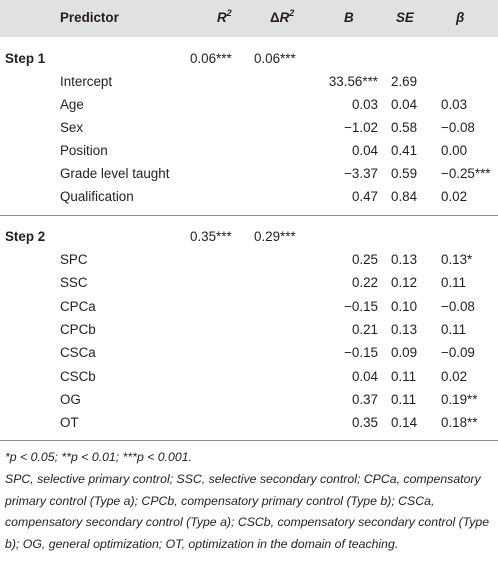 This screenshot has height=574, width=498. I want to click on cell-se: 0.58, so click(404, 127).